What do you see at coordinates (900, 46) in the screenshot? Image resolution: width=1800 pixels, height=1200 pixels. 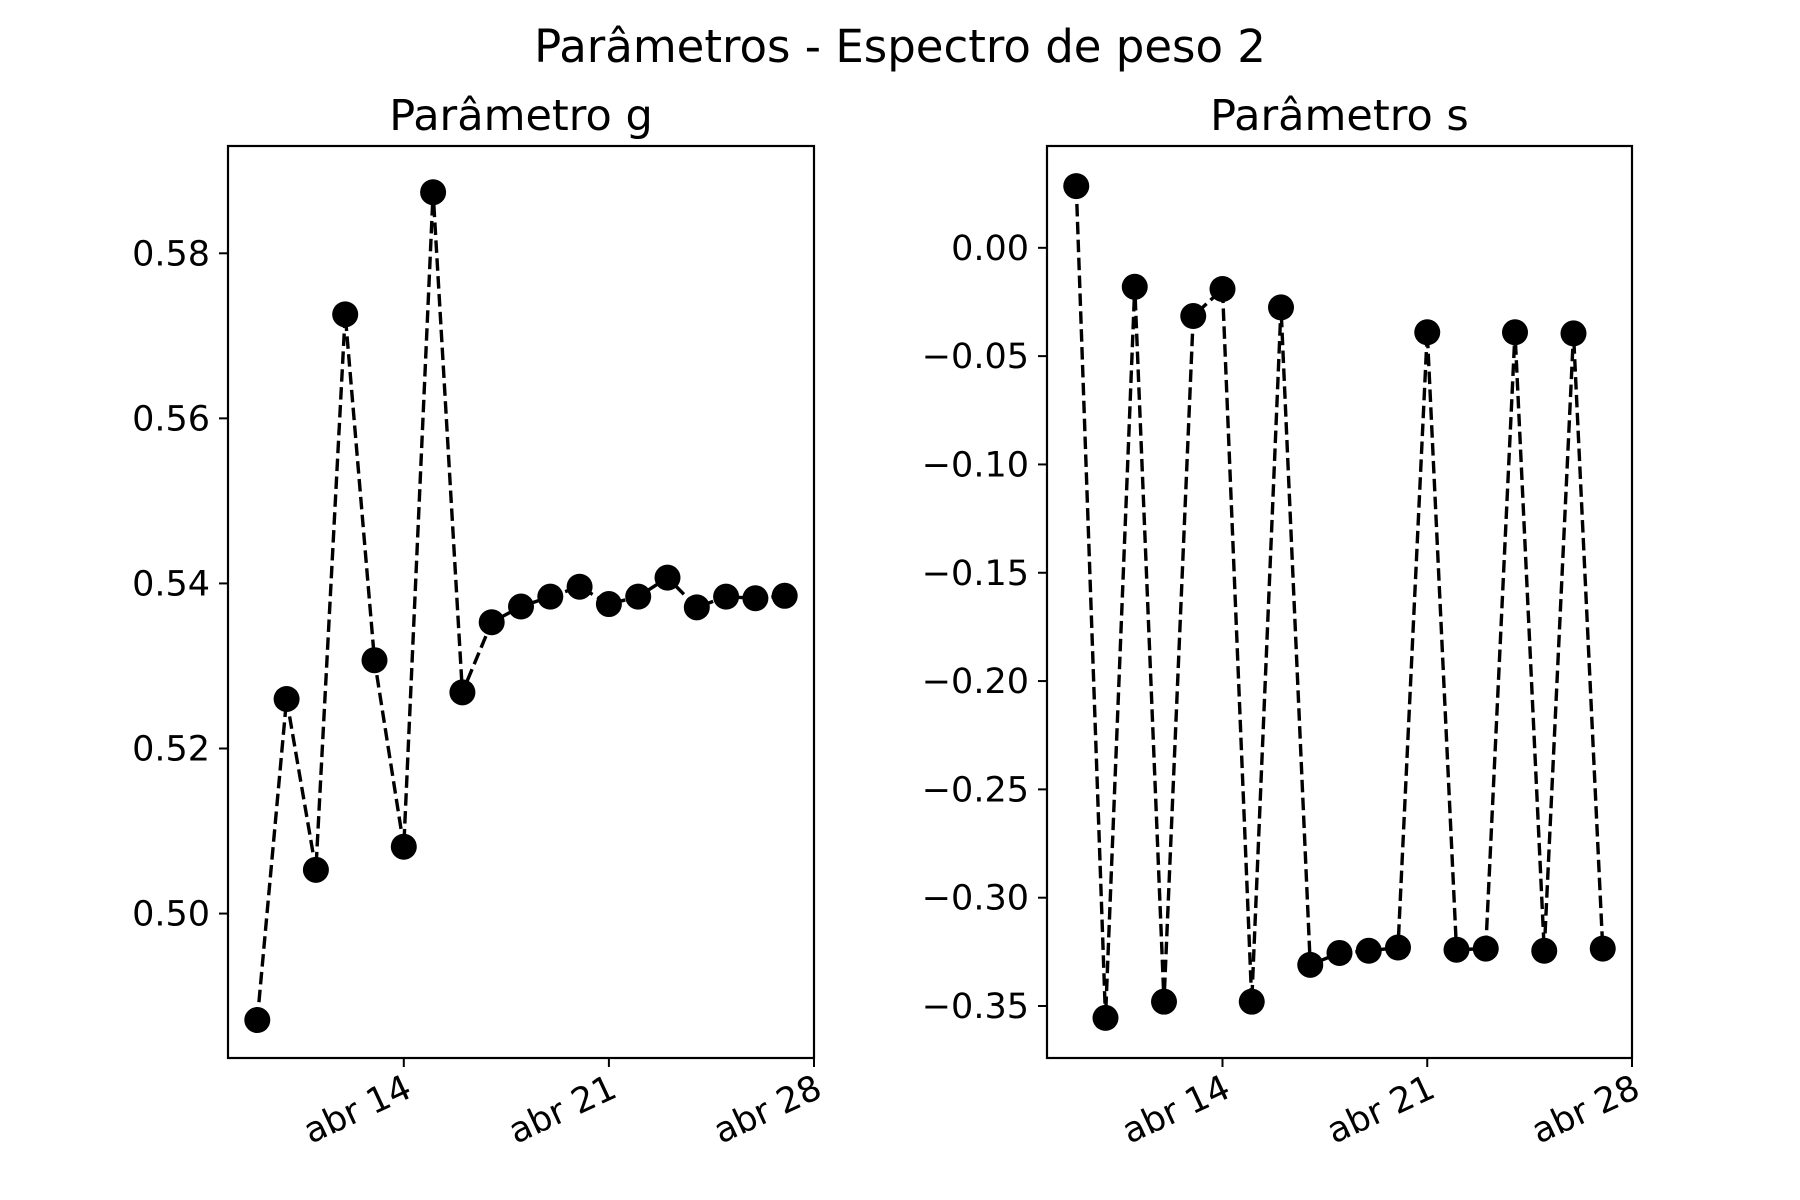 I see `figure-suptitle: Parâmetros - Espectro de peso 2` at bounding box center [900, 46].